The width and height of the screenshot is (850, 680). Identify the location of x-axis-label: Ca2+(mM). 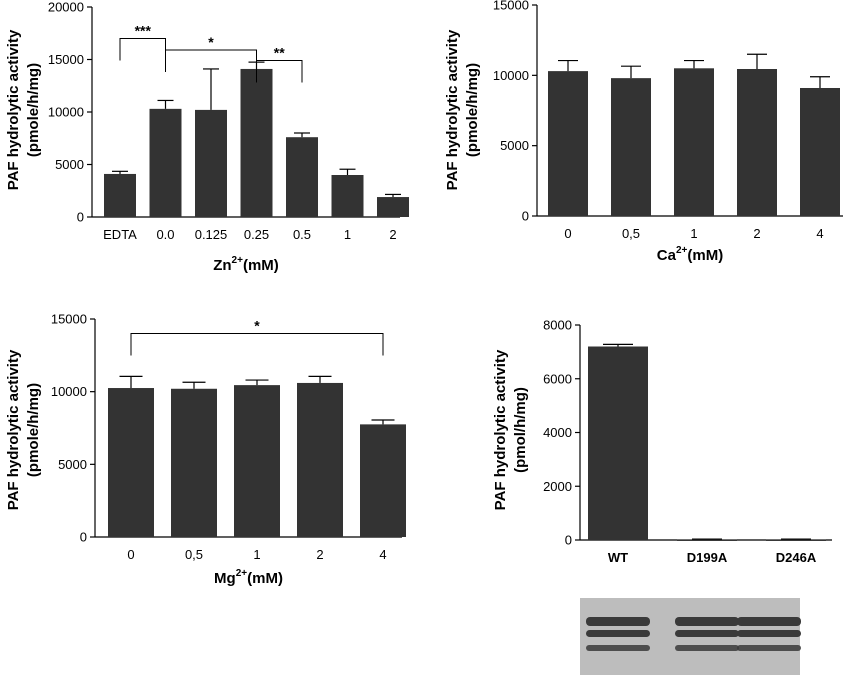
(690, 254).